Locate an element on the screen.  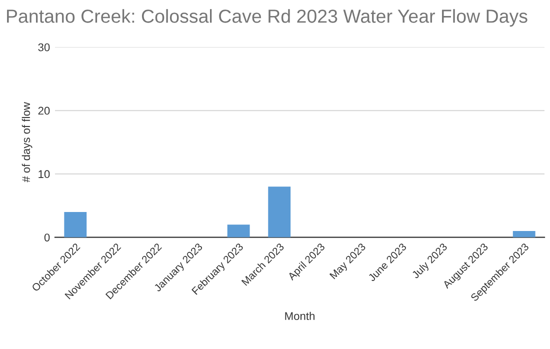
y-axis-title: # of days of flow is located at coordinates (27, 142).